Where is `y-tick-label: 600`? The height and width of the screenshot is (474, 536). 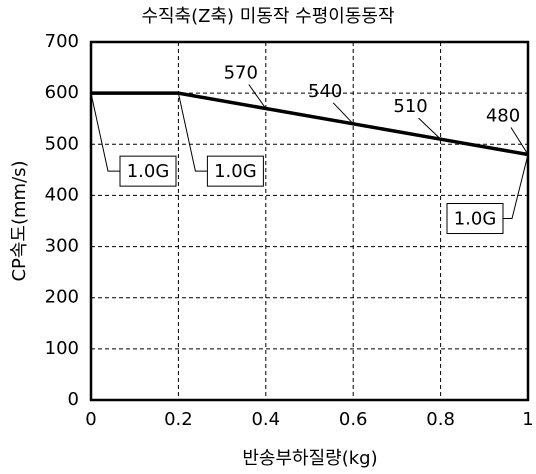
y-tick-label: 600 is located at coordinates (62, 92).